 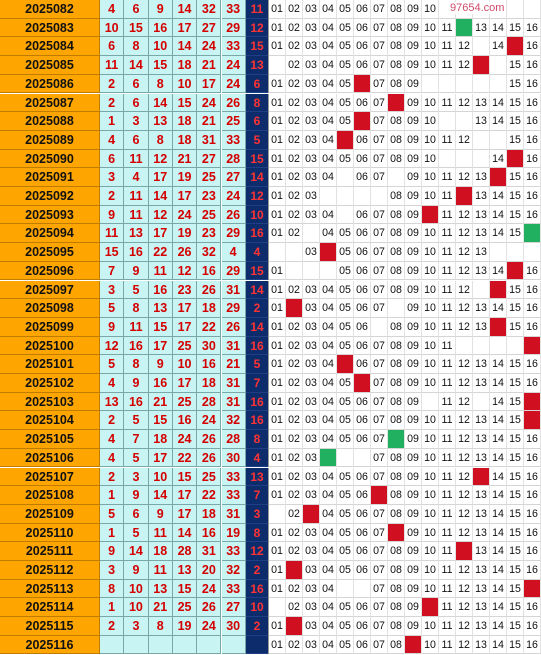 I want to click on red-ball-number: 24, so click(x=233, y=65).